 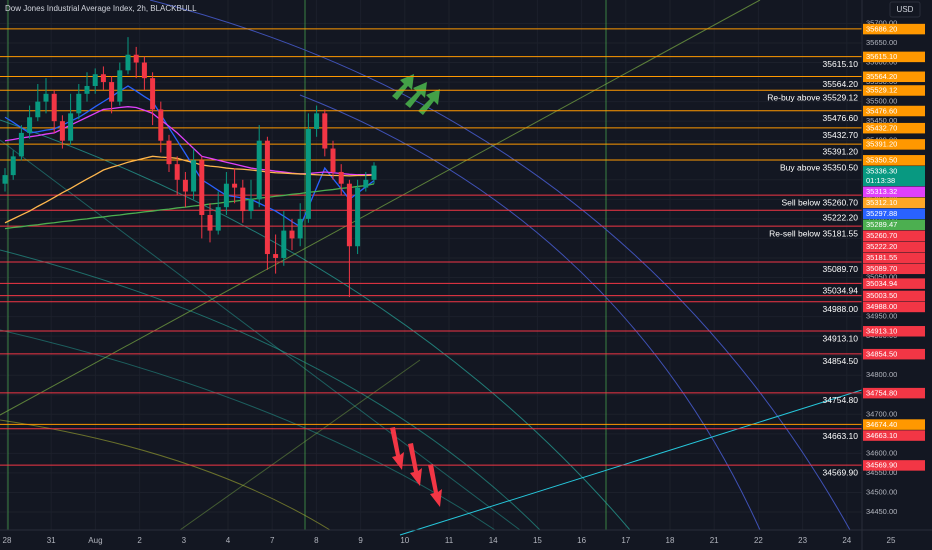 I want to click on down-arrows, so click(x=416, y=467).